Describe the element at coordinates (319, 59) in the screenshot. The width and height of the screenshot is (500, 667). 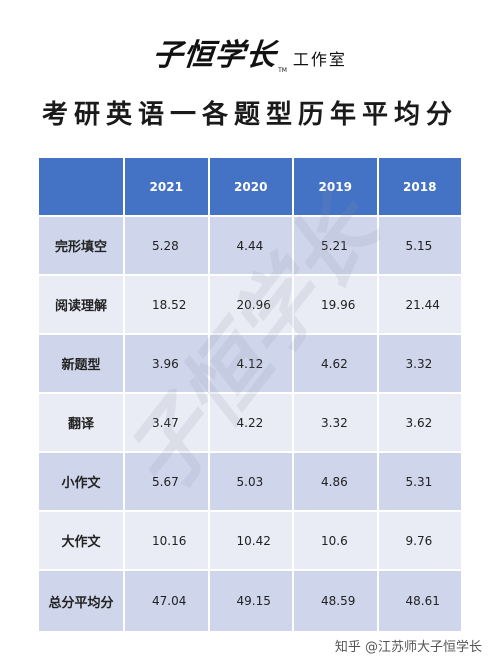
I see `brand-subtitle: 工作室` at that location.